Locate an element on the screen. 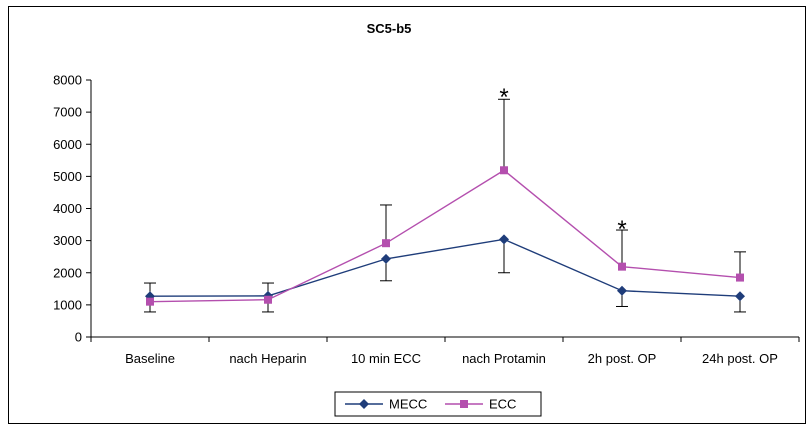 Image resolution: width=808 pixels, height=430 pixels. x-tick-label: 10 min ECC is located at coordinates (386, 358).